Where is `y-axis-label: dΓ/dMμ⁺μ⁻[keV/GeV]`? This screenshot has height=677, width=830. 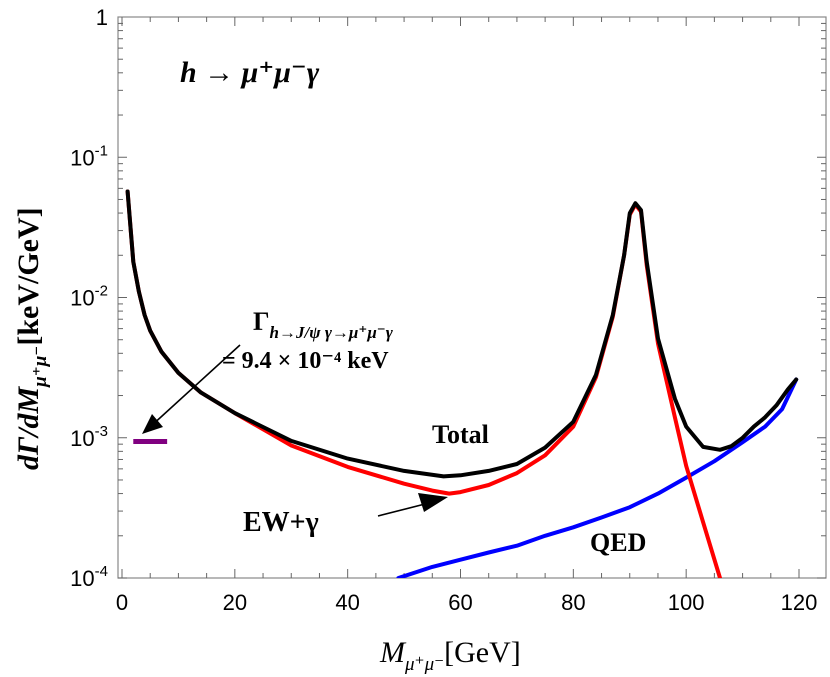
y-axis-label: dΓ/dMμ⁺μ⁻[keV/GeV] is located at coordinates (31, 338).